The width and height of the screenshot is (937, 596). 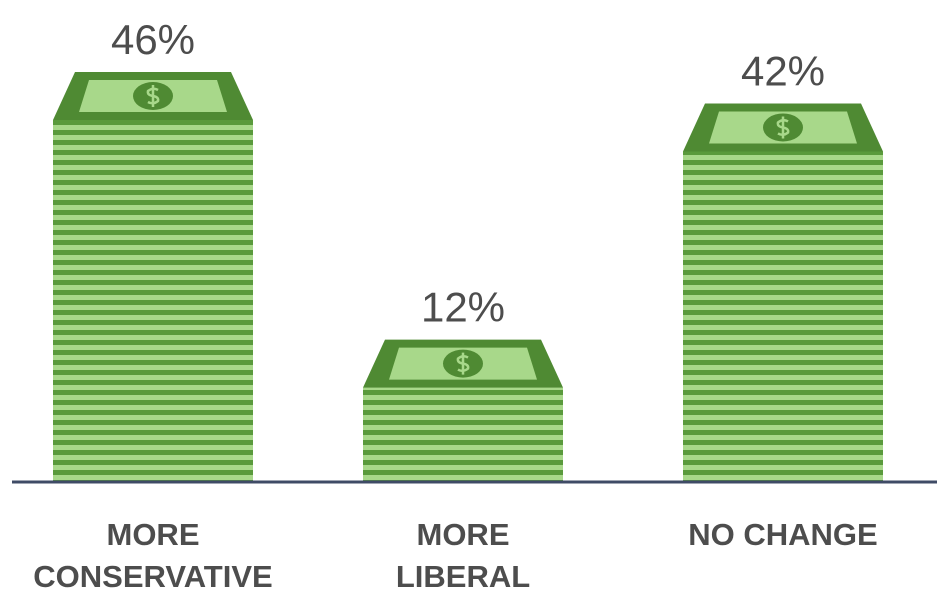 What do you see at coordinates (463, 555) in the screenshot?
I see `category-label: MORE LIBERAL` at bounding box center [463, 555].